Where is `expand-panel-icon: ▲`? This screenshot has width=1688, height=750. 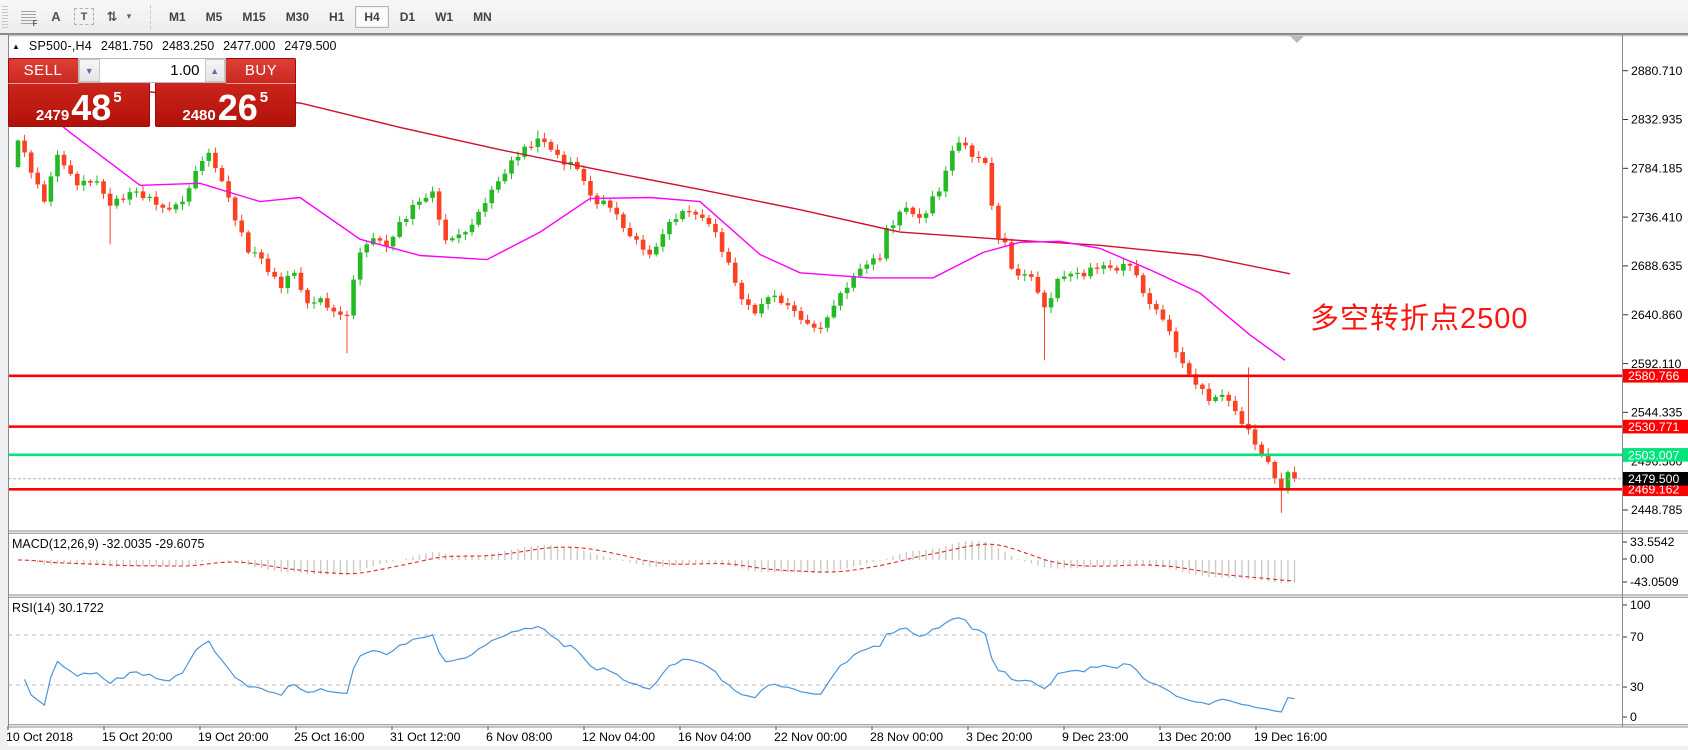
expand-panel-icon: ▲ is located at coordinates (16, 46).